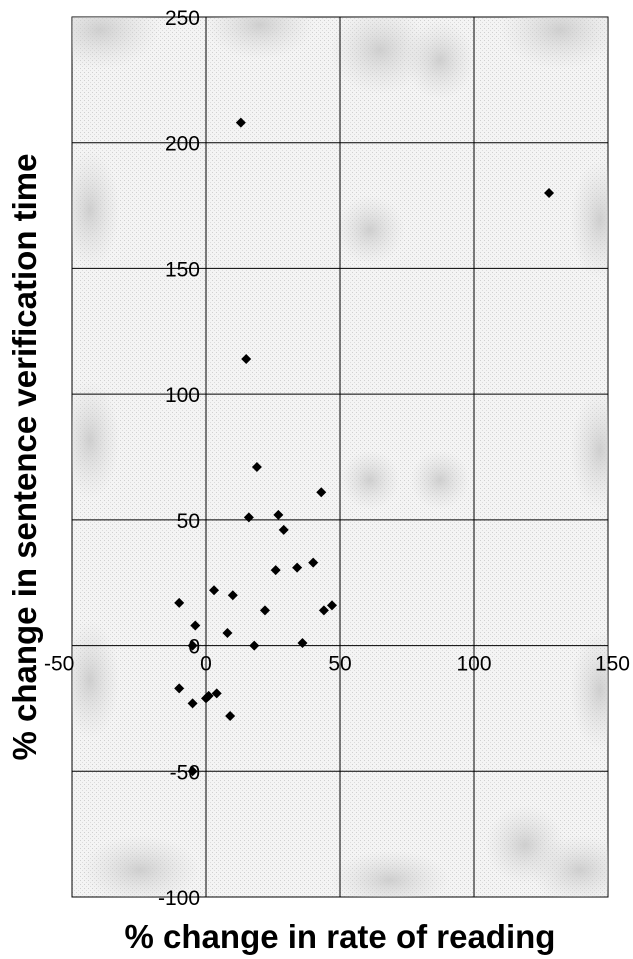  I want to click on y-tick-label: 200, so click(182, 144).